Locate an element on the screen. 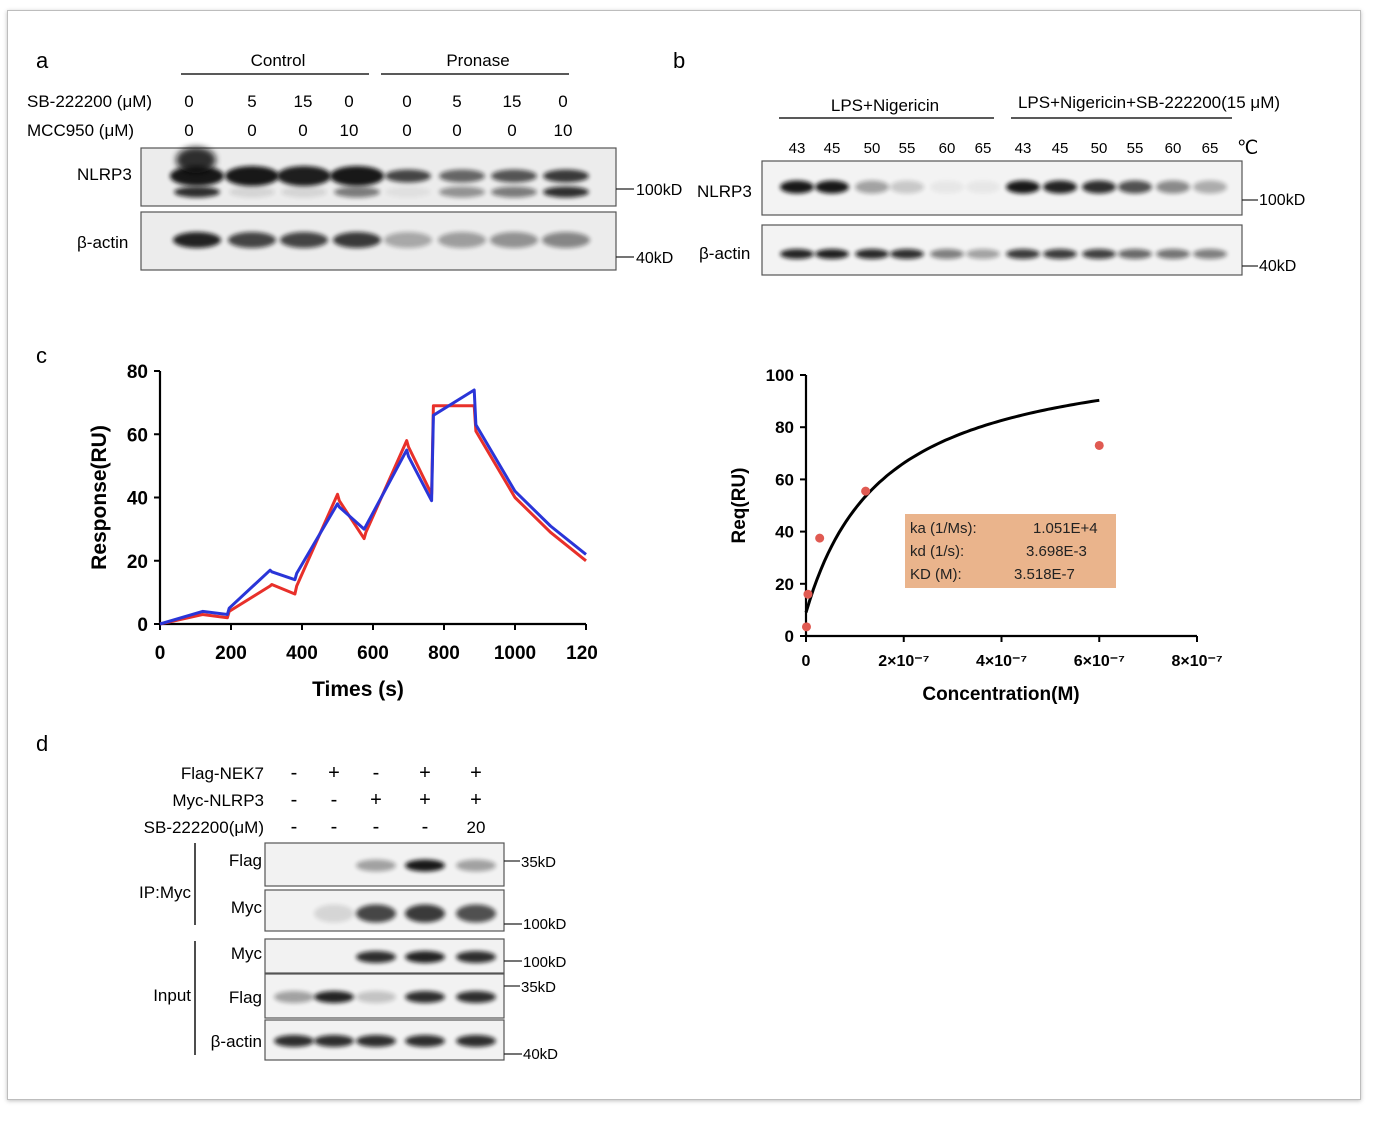 The image size is (1376, 1122). blot-d-myc-input: Myc is located at coordinates (247, 953).